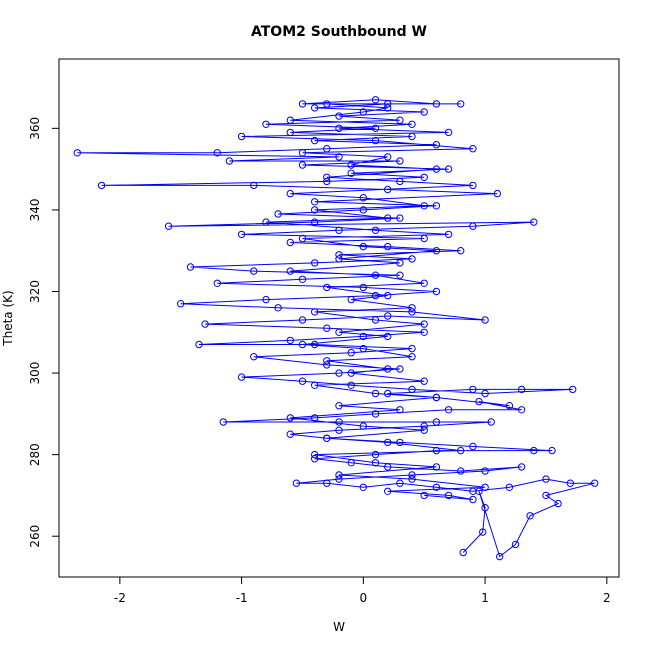  Describe the element at coordinates (35, 454) in the screenshot. I see `y-tick-label: 280` at that location.